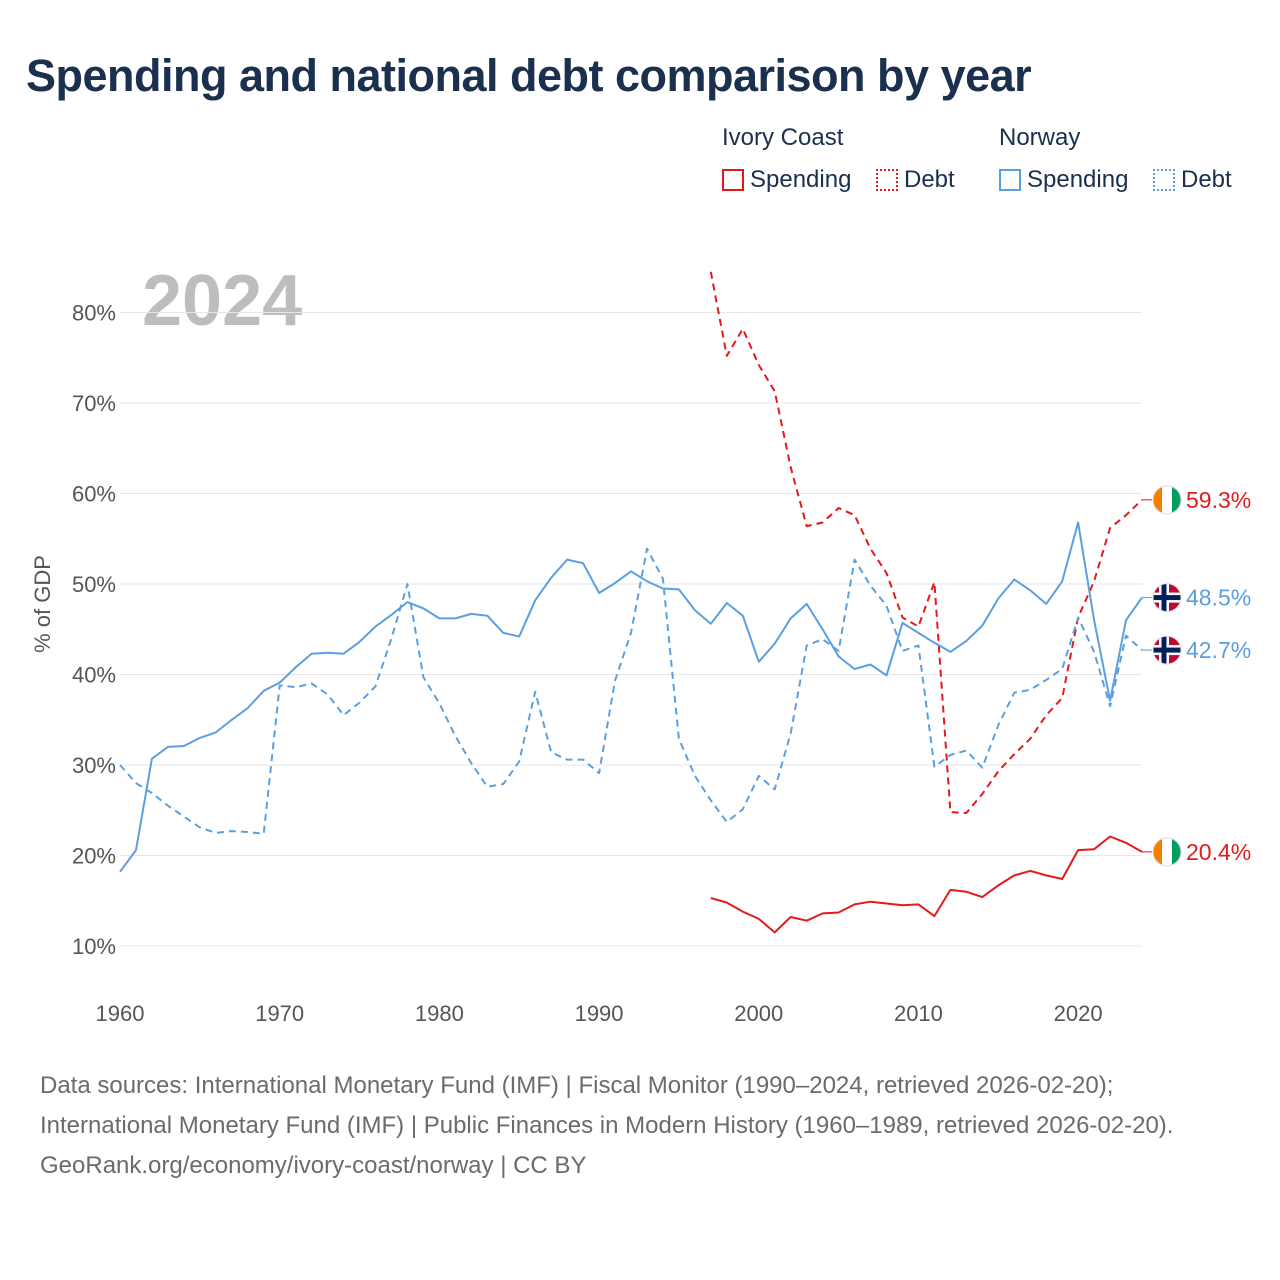 The width and height of the screenshot is (1280, 1280). I want to click on y-axis-title: % of GDP, so click(42, 604).